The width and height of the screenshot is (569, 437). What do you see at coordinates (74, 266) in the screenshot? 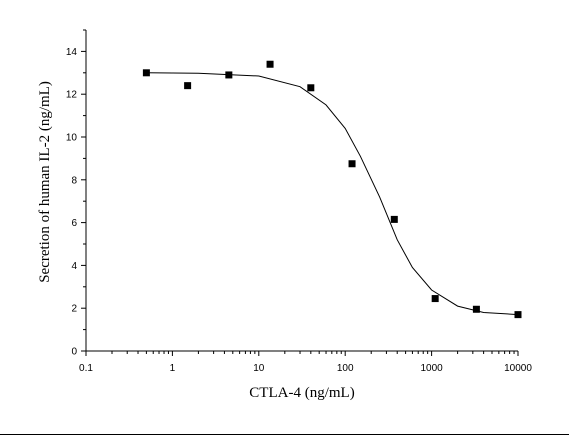
I see `y-tick-label: 4` at bounding box center [74, 266].